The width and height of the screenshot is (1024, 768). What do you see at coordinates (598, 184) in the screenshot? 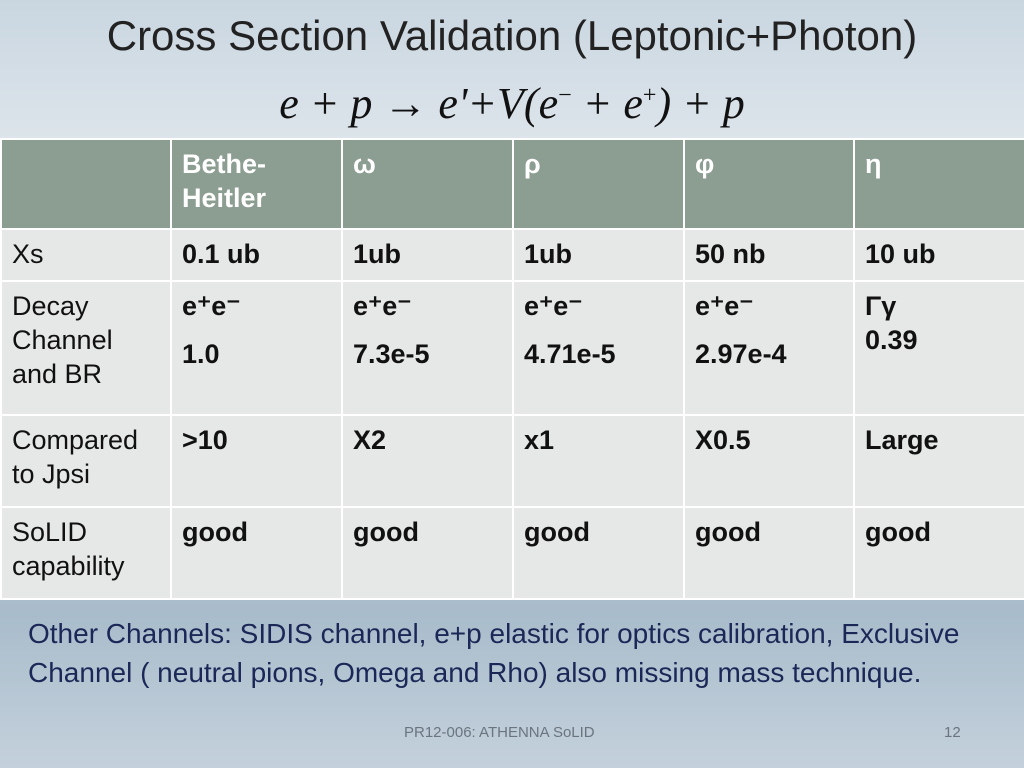
I see `header-cell: ρ` at bounding box center [598, 184].